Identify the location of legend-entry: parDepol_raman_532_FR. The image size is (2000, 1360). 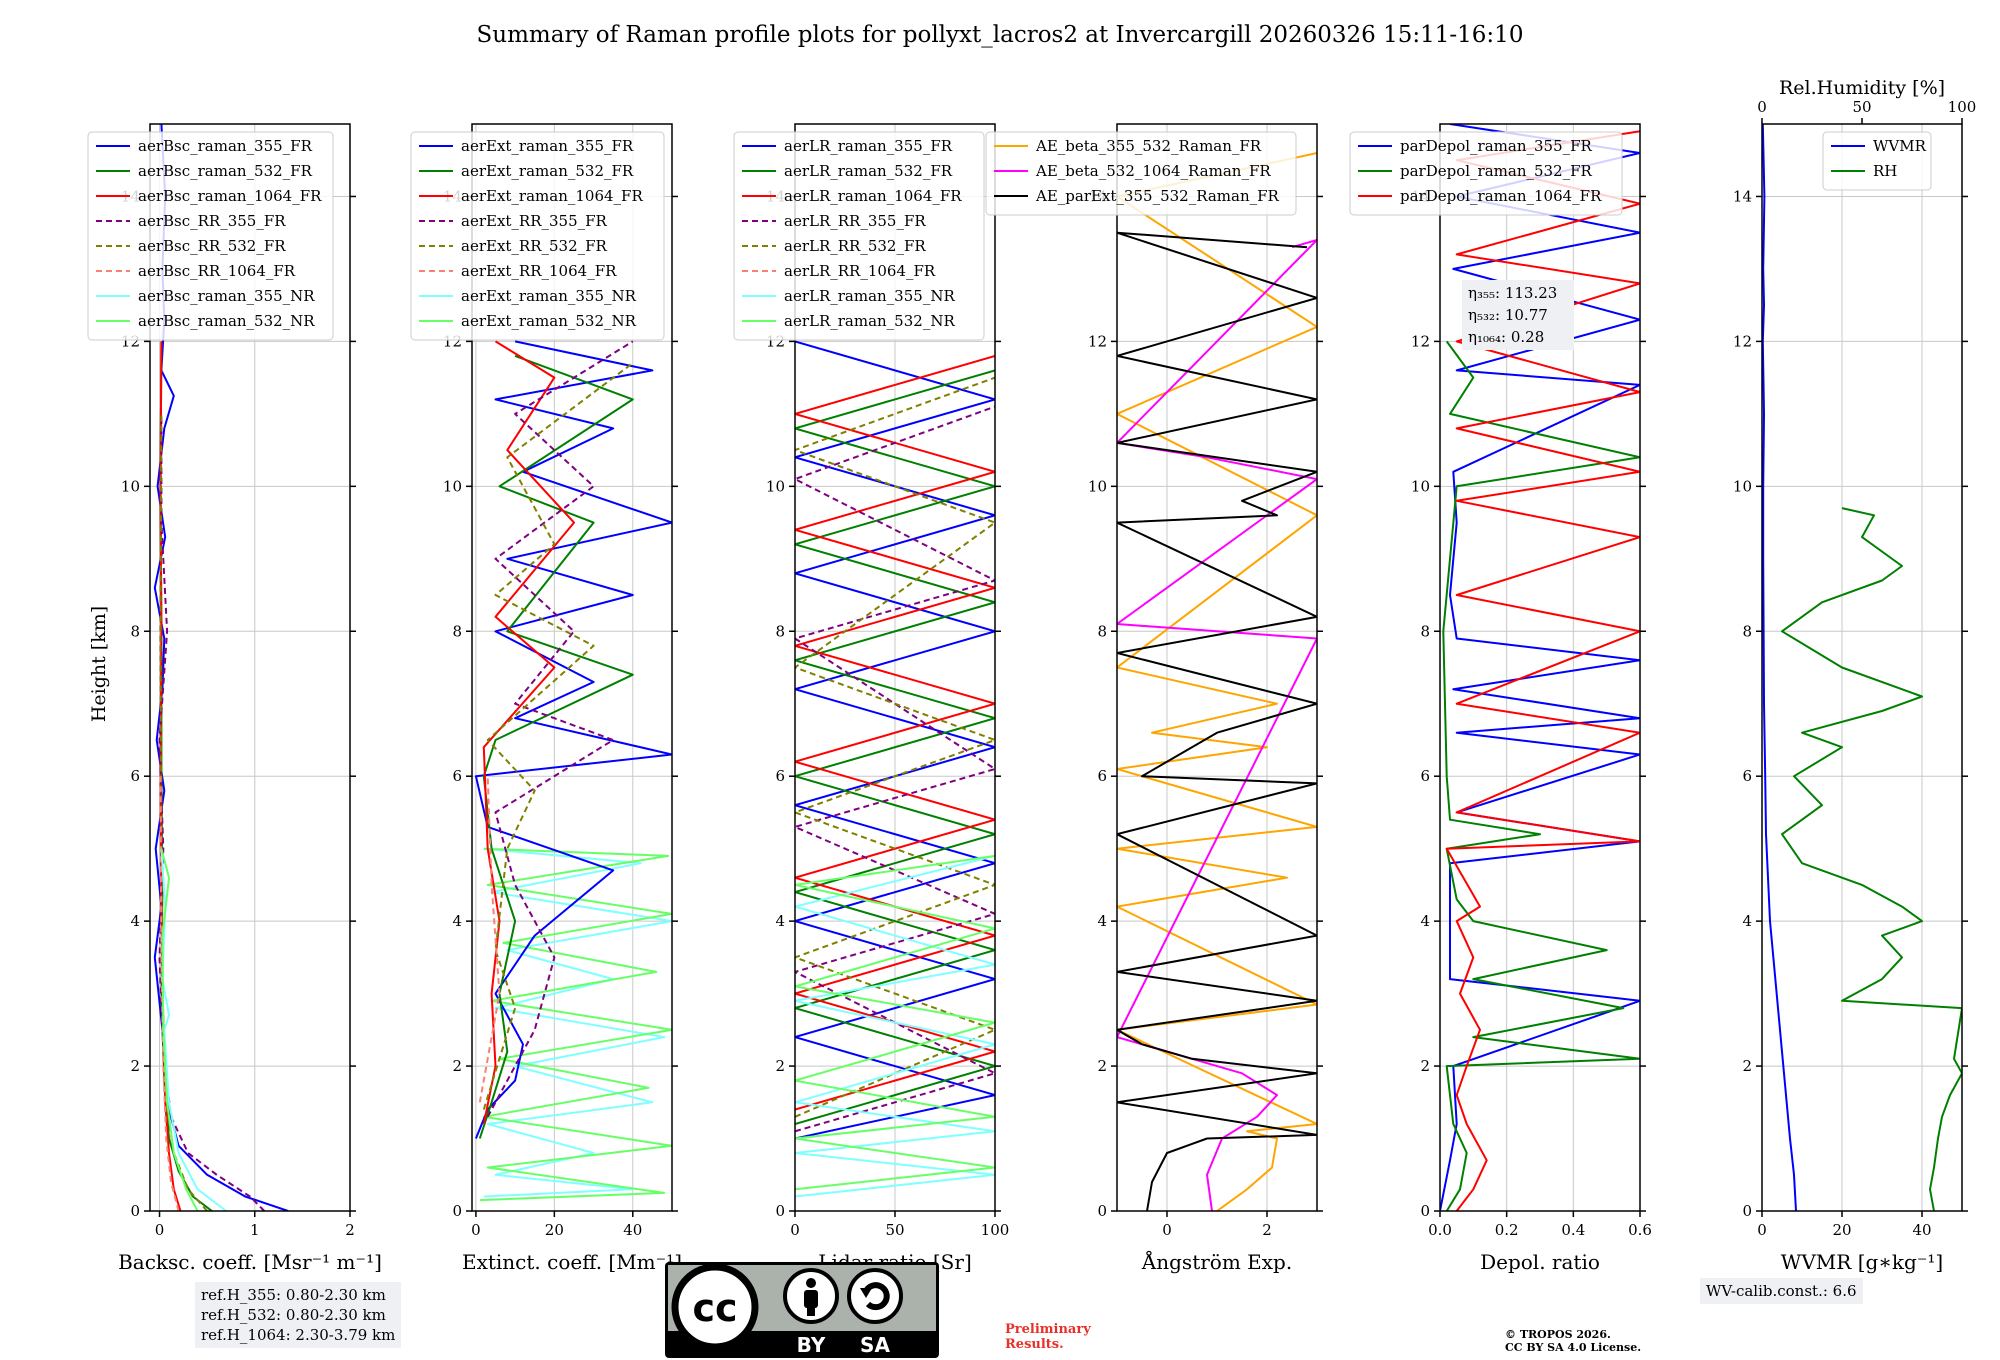
(1496, 171).